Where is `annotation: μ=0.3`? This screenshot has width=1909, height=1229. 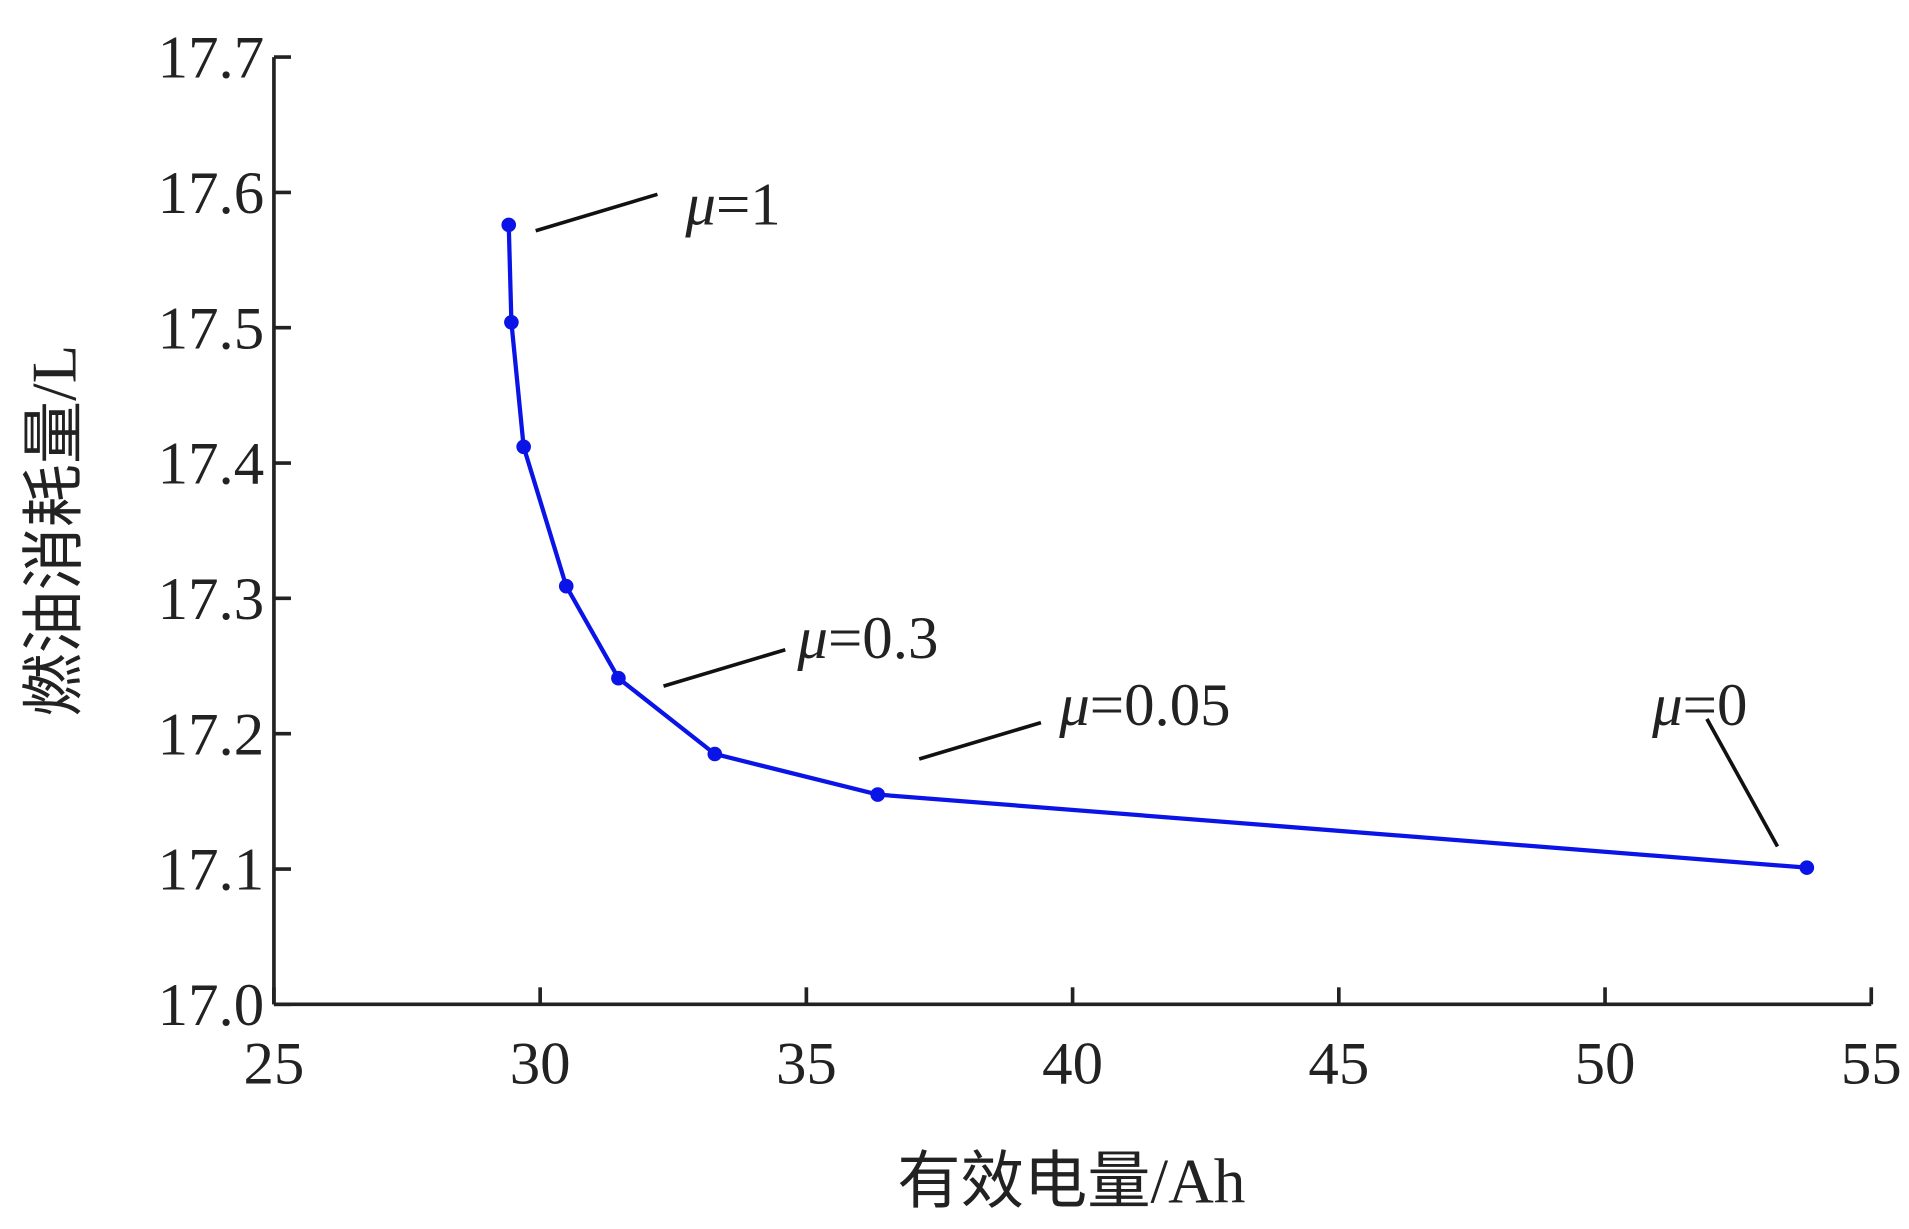 annotation: μ=0.3 is located at coordinates (867, 638).